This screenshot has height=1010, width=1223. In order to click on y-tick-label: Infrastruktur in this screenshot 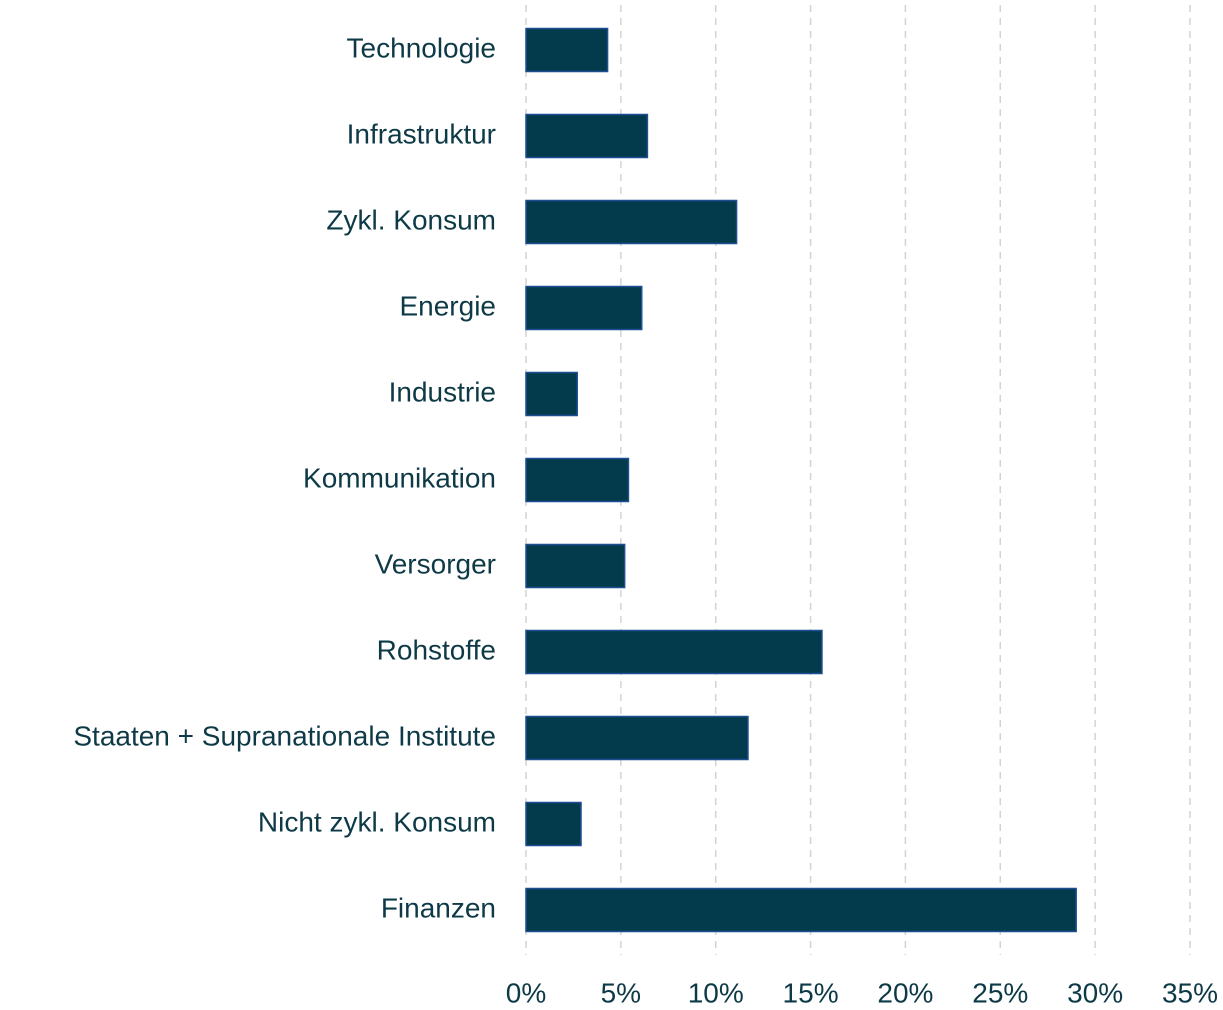, I will do `click(421, 133)`.